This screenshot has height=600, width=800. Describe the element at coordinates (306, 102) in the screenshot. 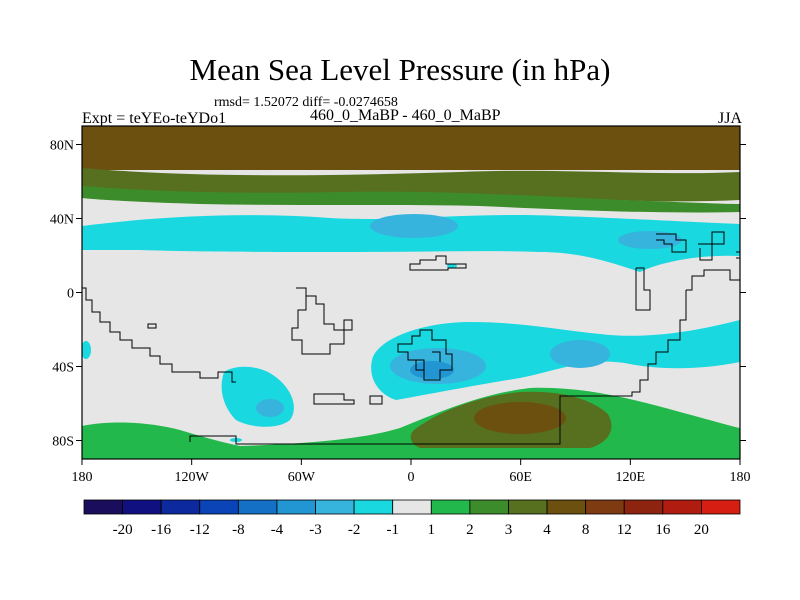

I see `stats-subtitle: rmsd= 1.52072 diff= -0.0274658` at that location.